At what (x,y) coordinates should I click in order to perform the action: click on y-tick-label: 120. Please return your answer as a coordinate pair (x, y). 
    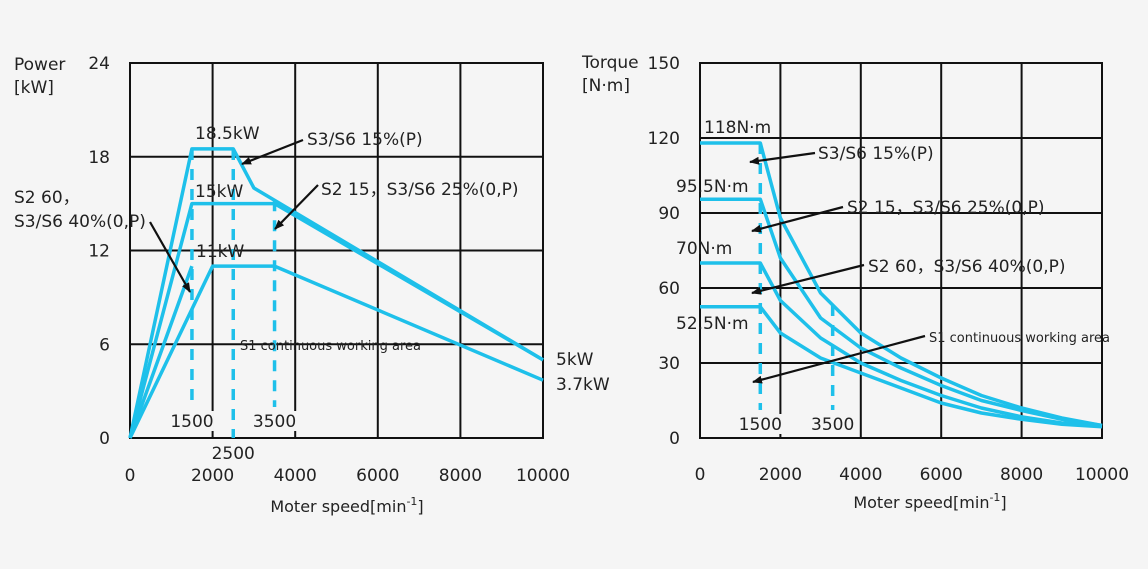
    Looking at the image, I should click on (664, 139).